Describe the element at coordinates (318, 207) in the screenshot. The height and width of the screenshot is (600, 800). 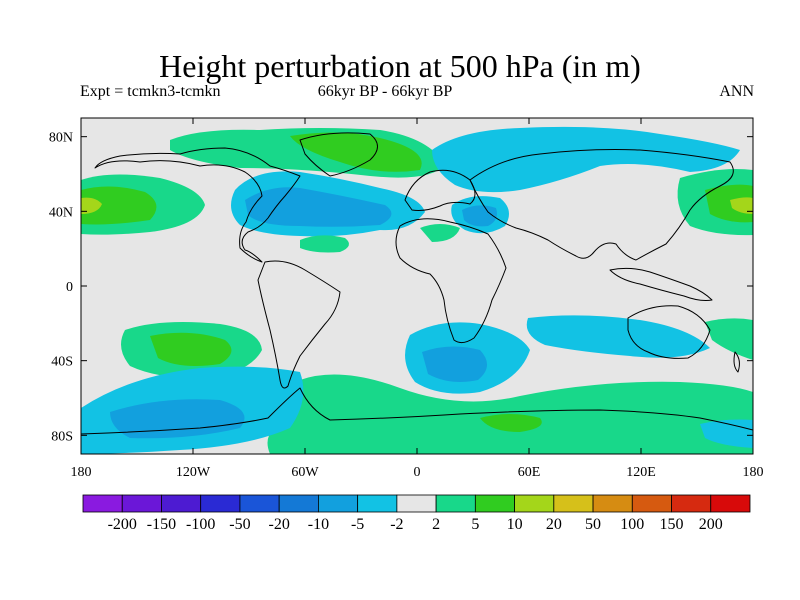
I see `field-natl-negative-core` at that location.